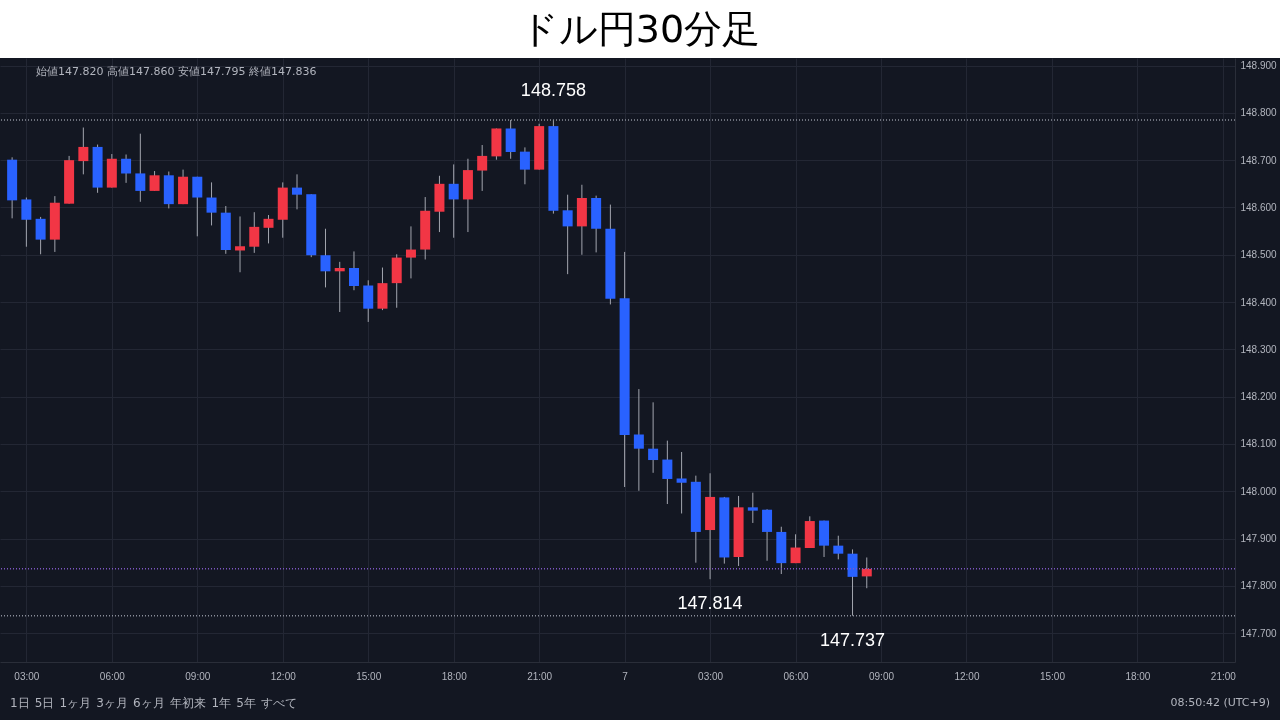  I want to click on y-tick-label: 148.200, so click(1259, 397).